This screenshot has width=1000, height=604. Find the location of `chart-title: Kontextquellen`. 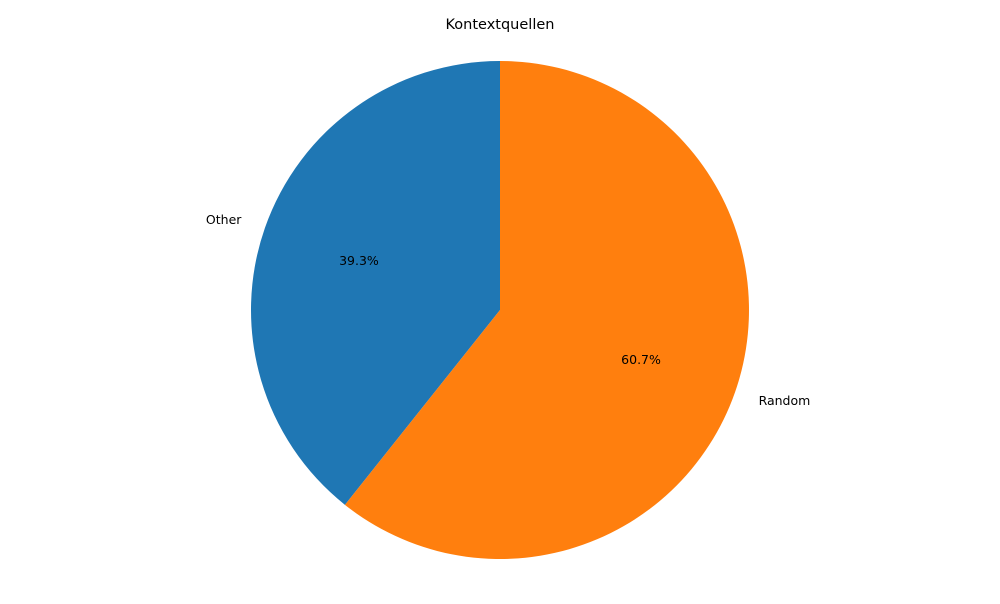

chart-title: Kontextquellen is located at coordinates (500, 25).